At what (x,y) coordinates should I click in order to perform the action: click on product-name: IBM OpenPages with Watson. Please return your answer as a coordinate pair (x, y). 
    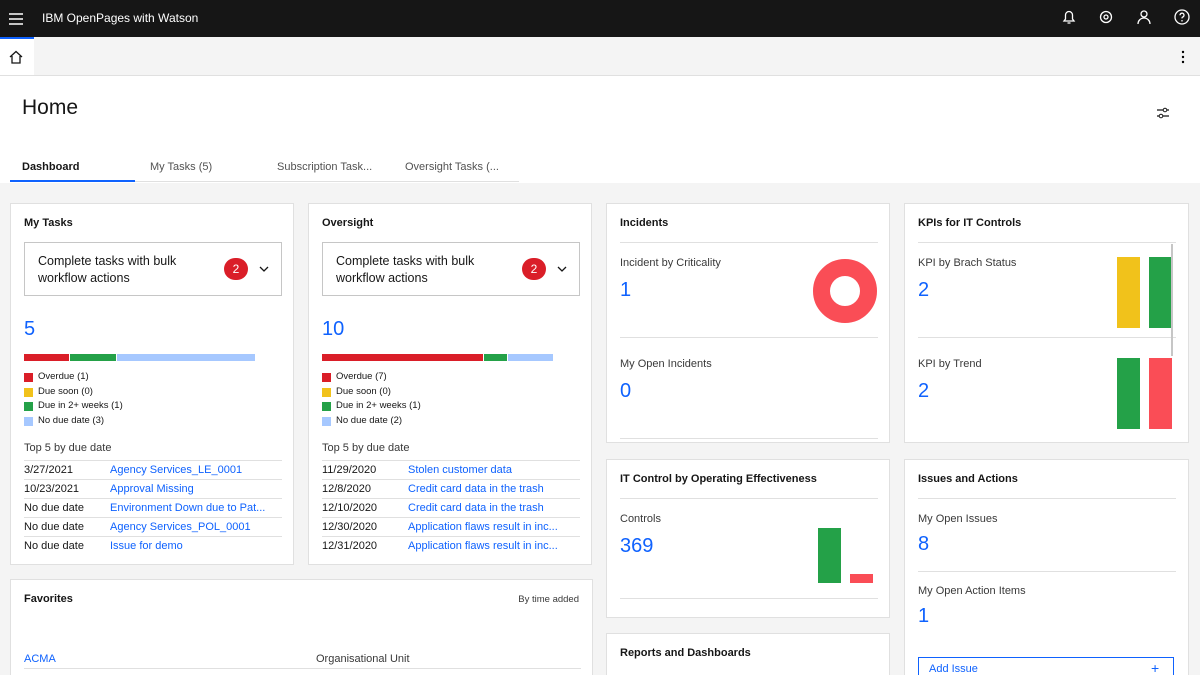
    Looking at the image, I should click on (120, 18).